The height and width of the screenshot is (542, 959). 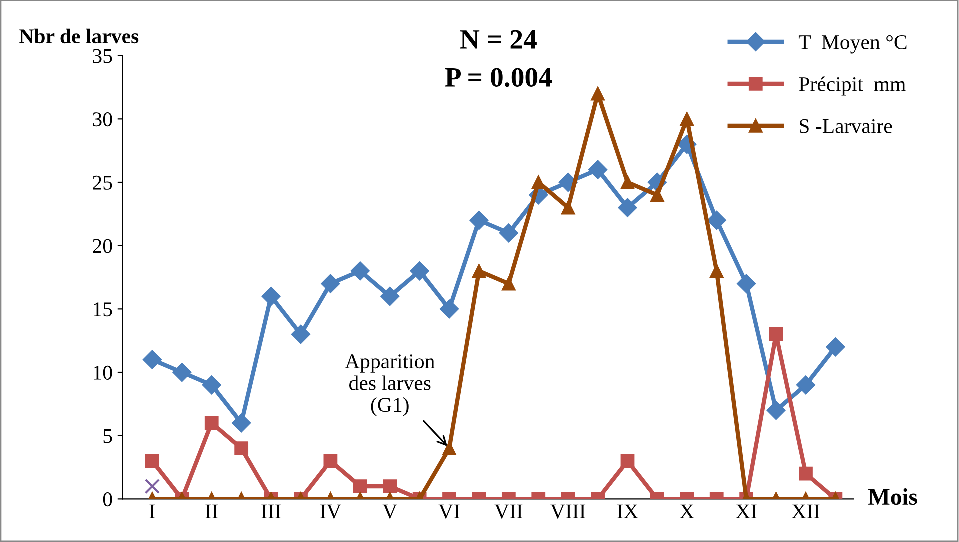 What do you see at coordinates (102, 183) in the screenshot?
I see `y-tick-label: 25` at bounding box center [102, 183].